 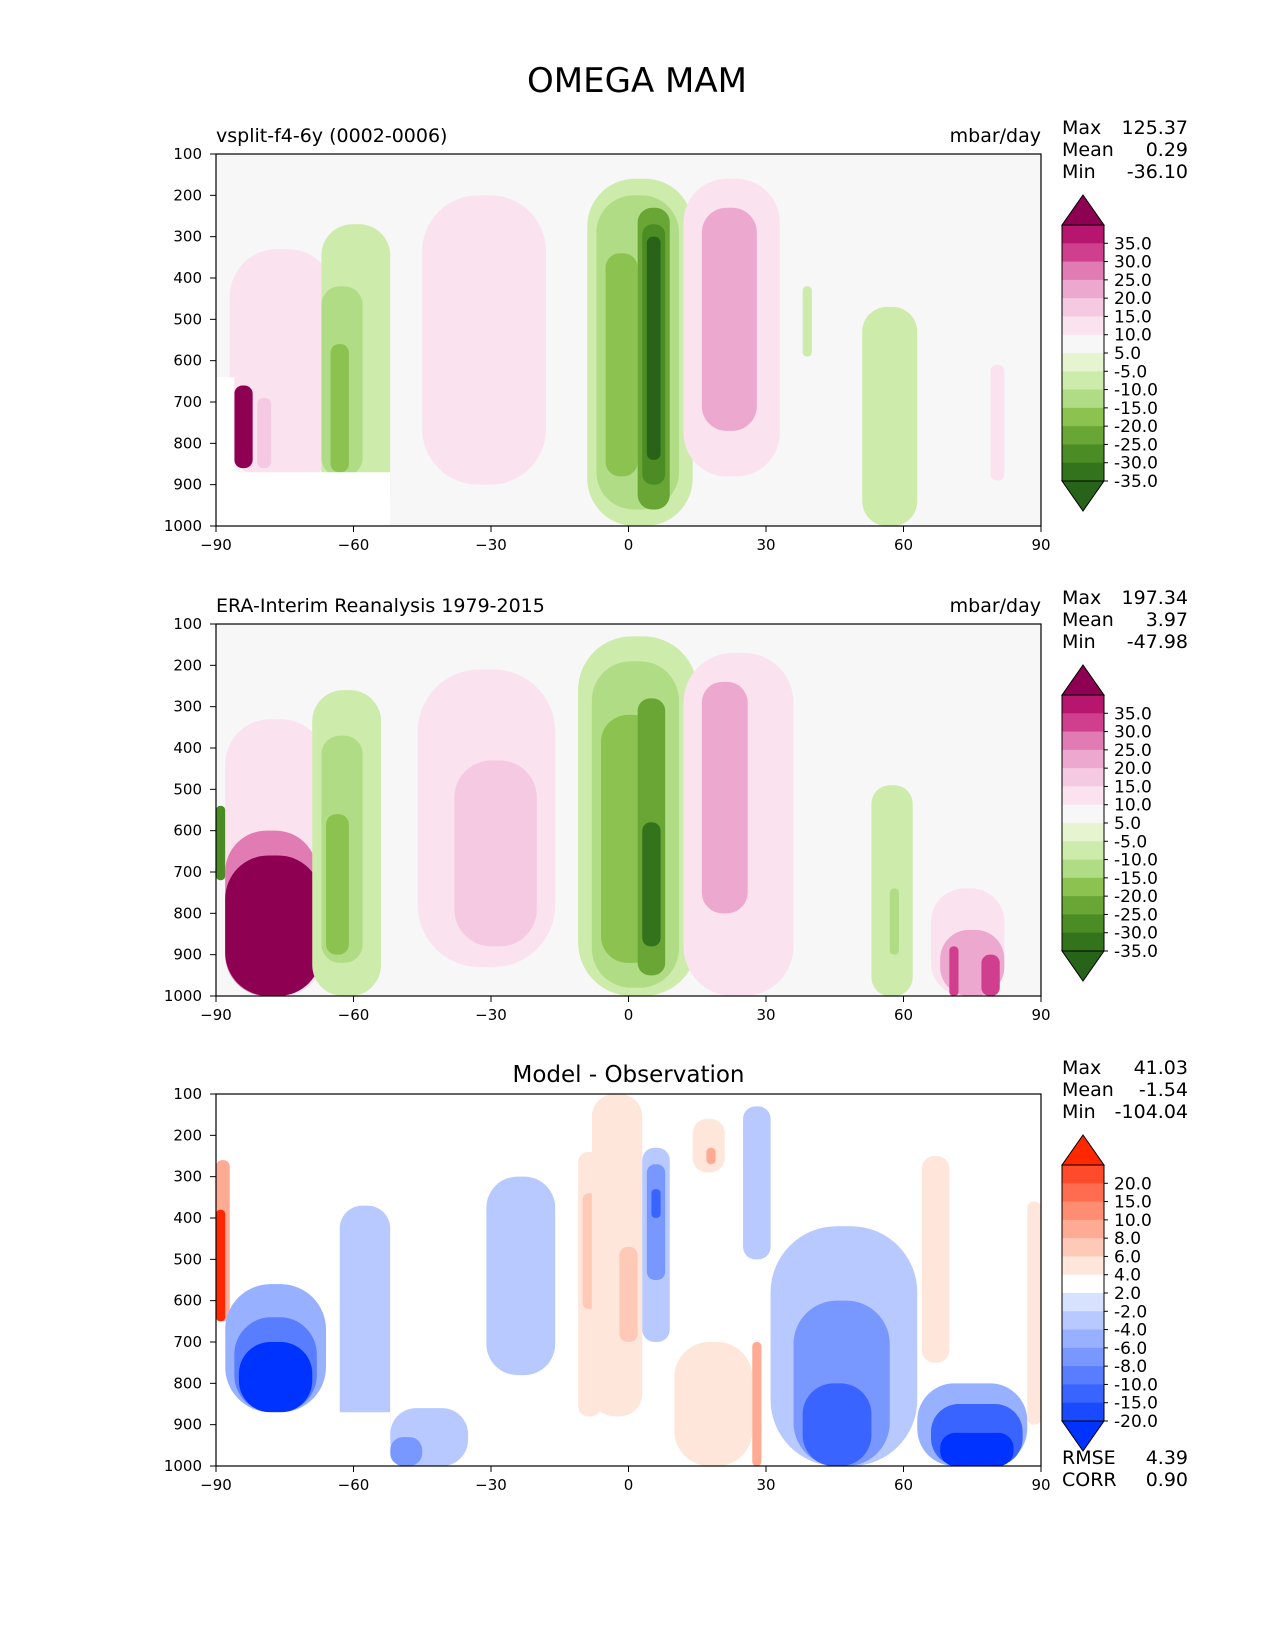 I want to click on colorbar-label: 25.0, so click(x=1133, y=281).